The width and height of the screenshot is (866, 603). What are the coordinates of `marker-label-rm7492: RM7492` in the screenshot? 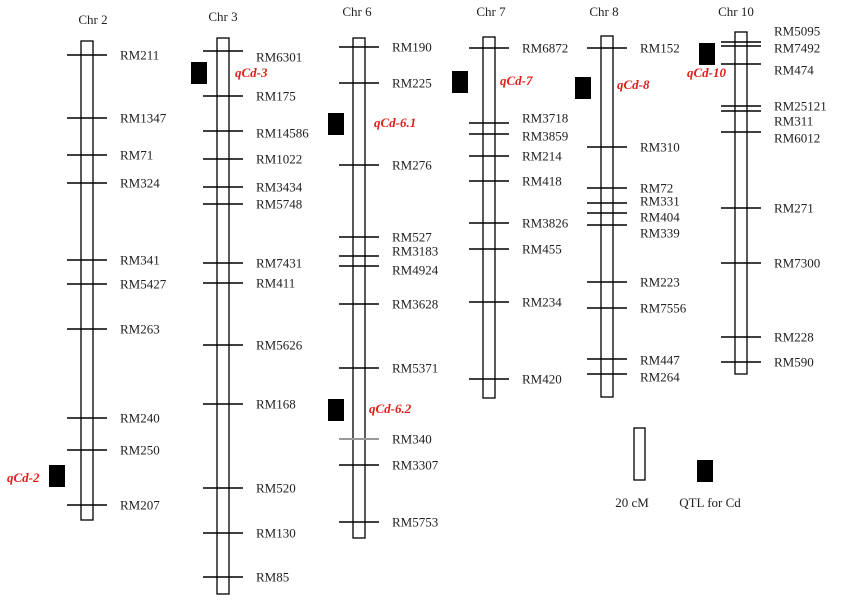 It's located at (797, 48).